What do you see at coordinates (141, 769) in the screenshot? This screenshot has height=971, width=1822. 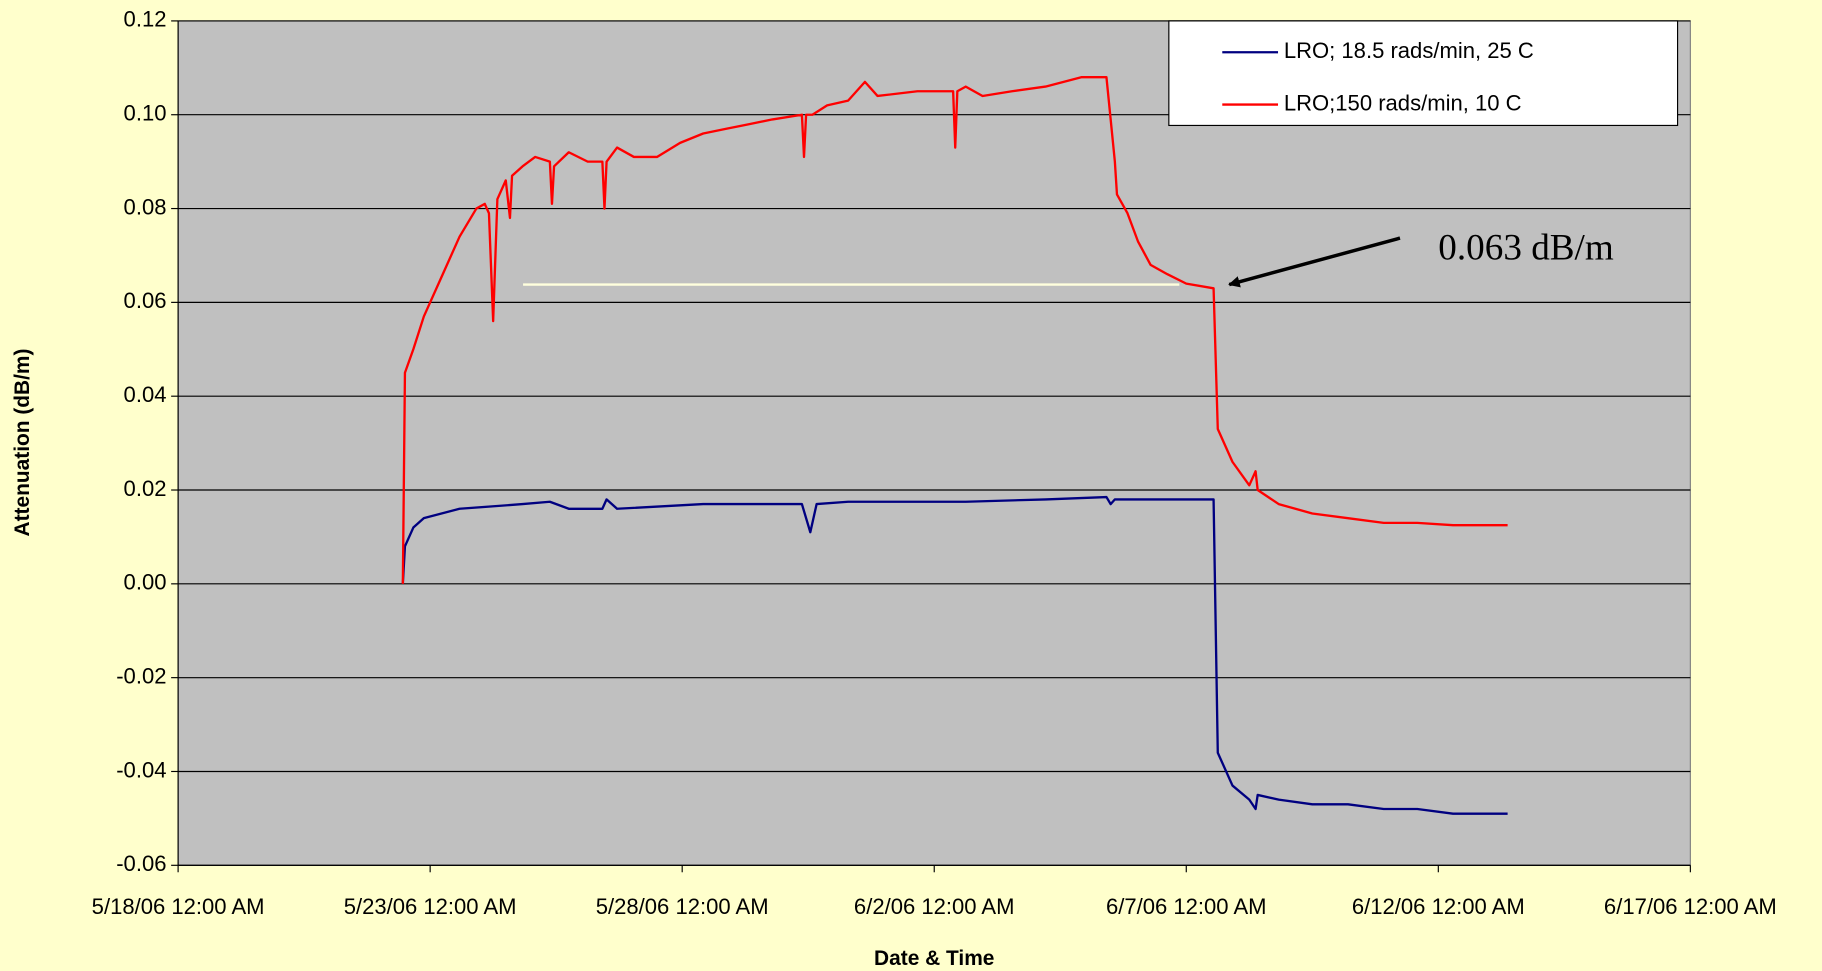 I see `y-tick-label: -0.04` at bounding box center [141, 769].